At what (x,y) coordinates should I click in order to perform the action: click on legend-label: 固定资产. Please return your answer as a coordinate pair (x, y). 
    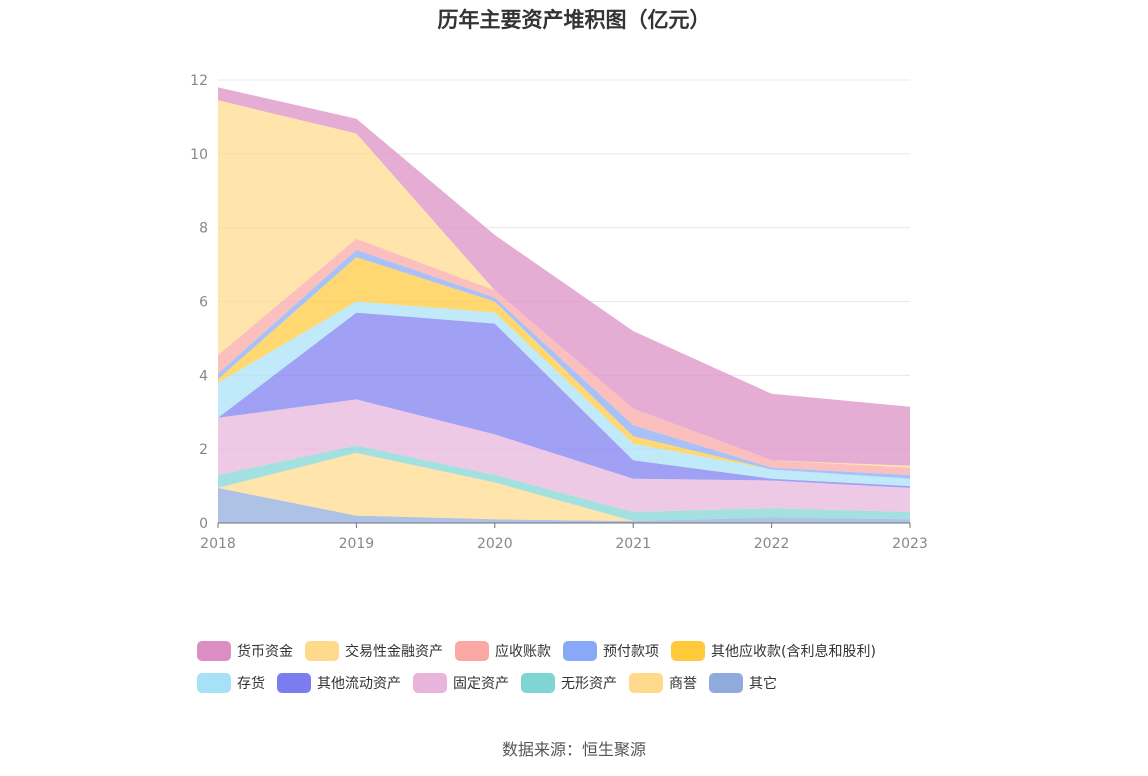
    Looking at the image, I should click on (481, 684).